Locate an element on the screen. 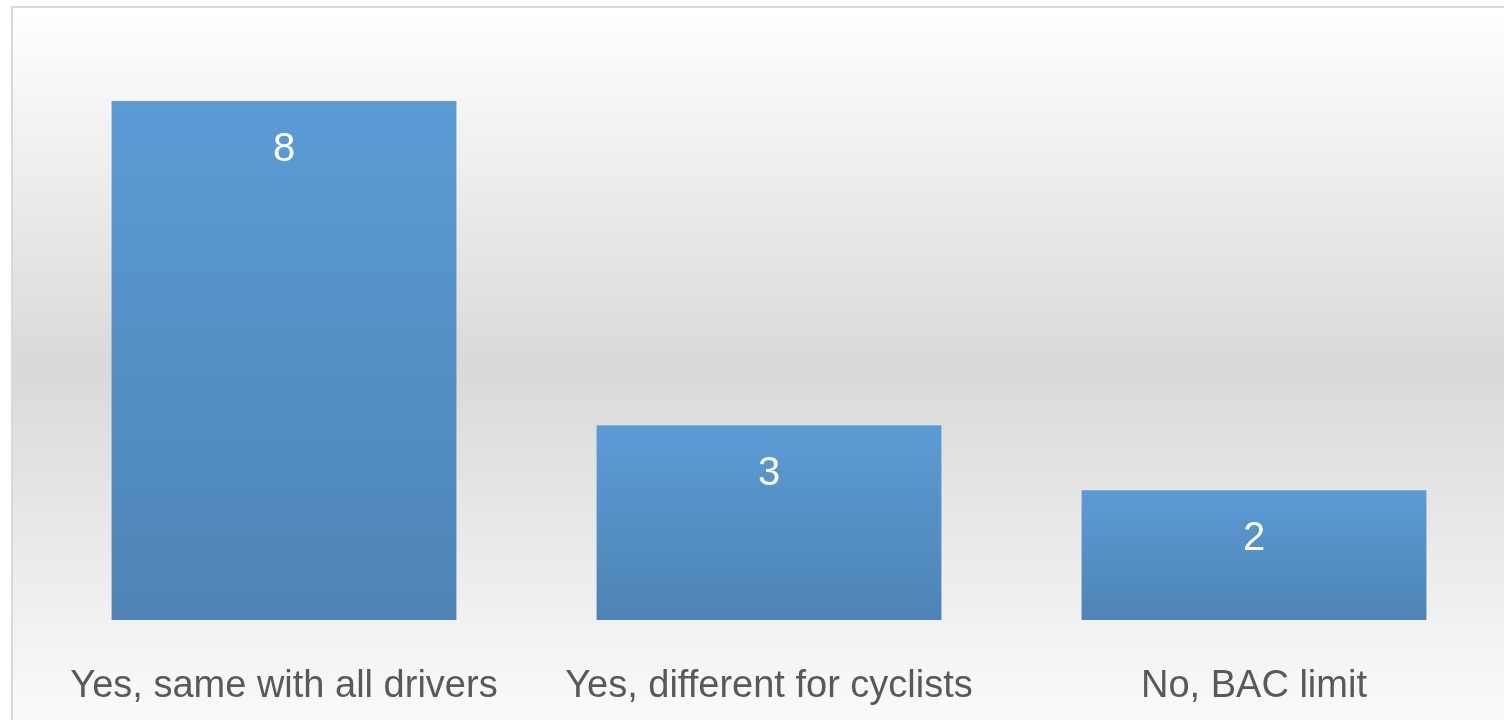  x-tick-label: Yes, different for cyclists is located at coordinates (769, 684).